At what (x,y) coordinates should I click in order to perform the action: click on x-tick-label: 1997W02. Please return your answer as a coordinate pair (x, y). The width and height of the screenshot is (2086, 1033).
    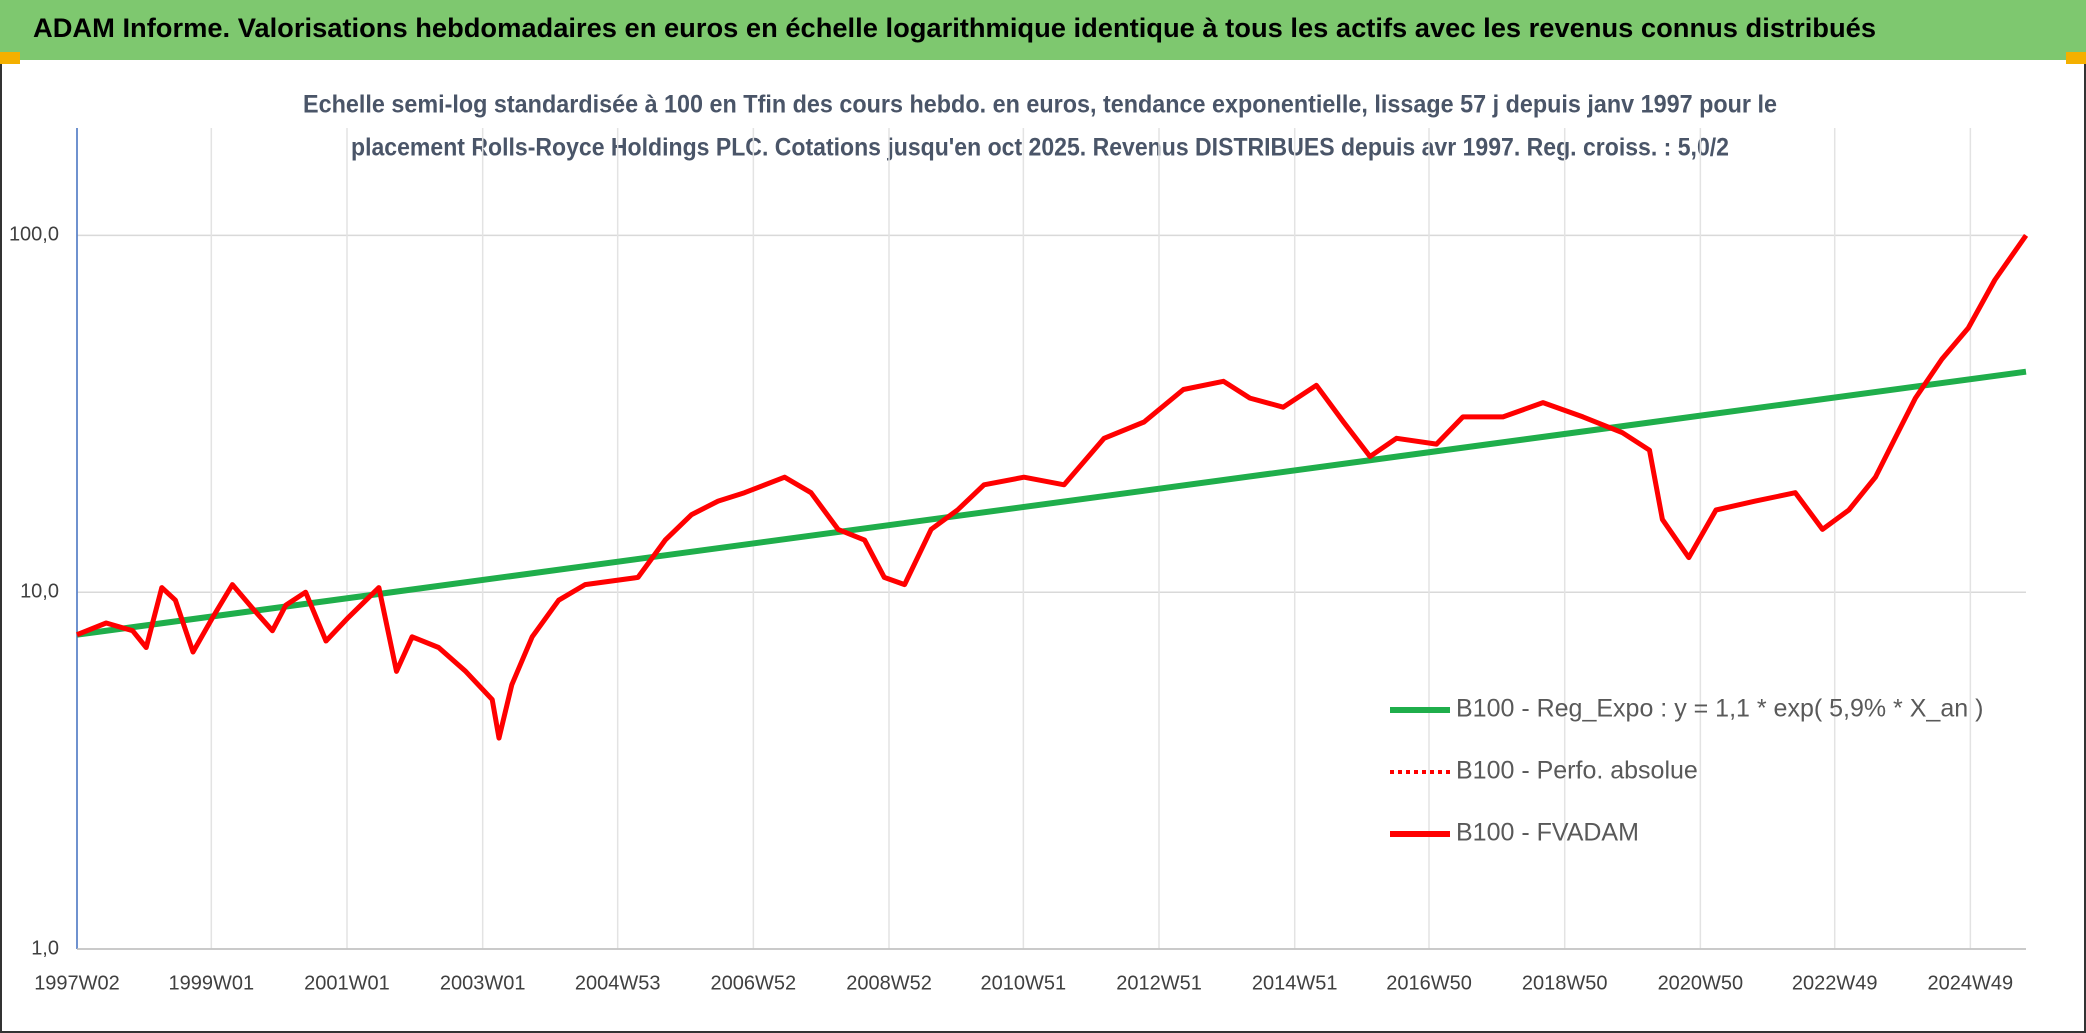
    Looking at the image, I should click on (77, 983).